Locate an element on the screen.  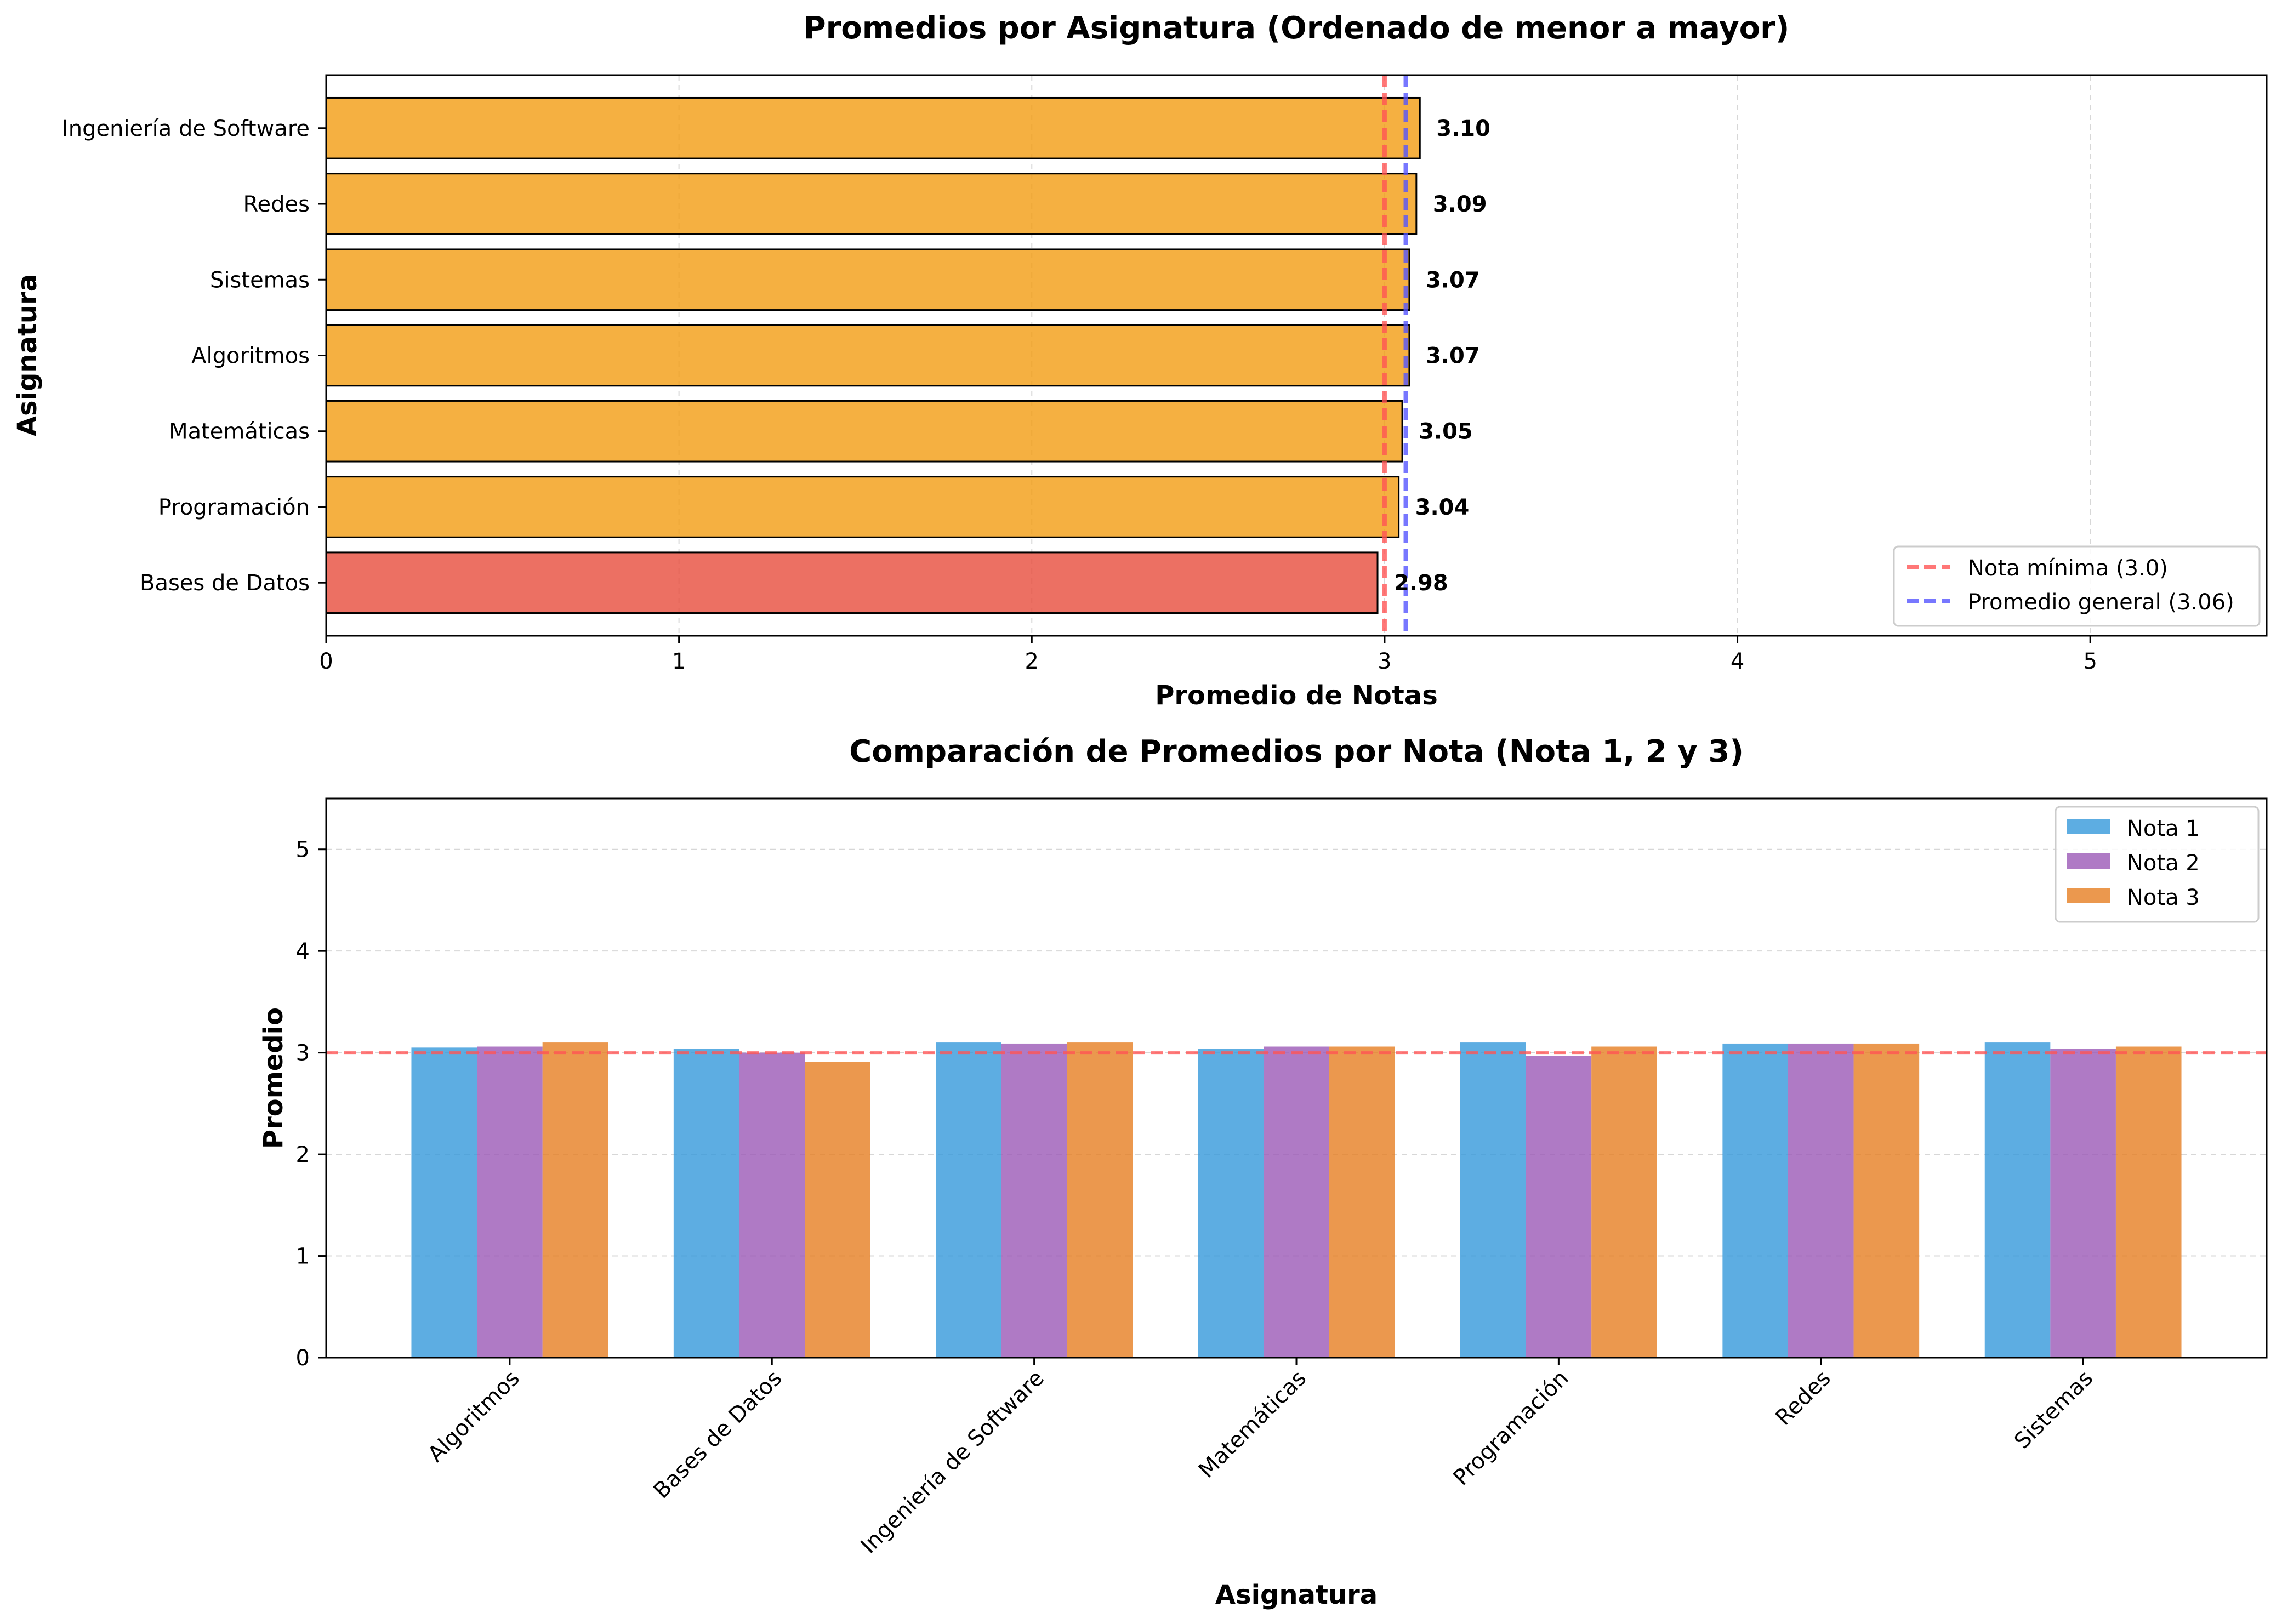
chart1-x-ticks: 0 1 2 3 4 5 is located at coordinates (1208, 655).